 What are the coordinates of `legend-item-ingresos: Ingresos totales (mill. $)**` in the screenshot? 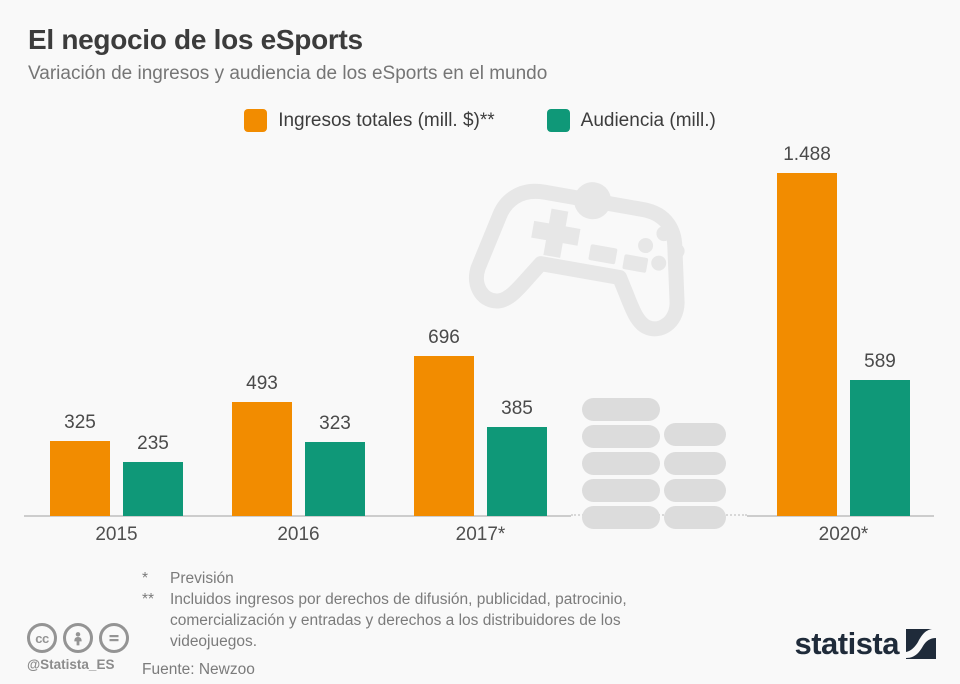 It's located at (369, 120).